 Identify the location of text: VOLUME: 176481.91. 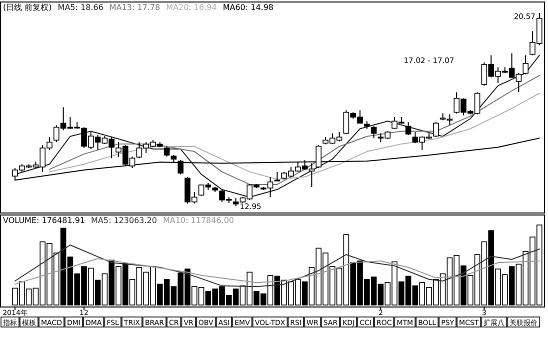
(44, 220).